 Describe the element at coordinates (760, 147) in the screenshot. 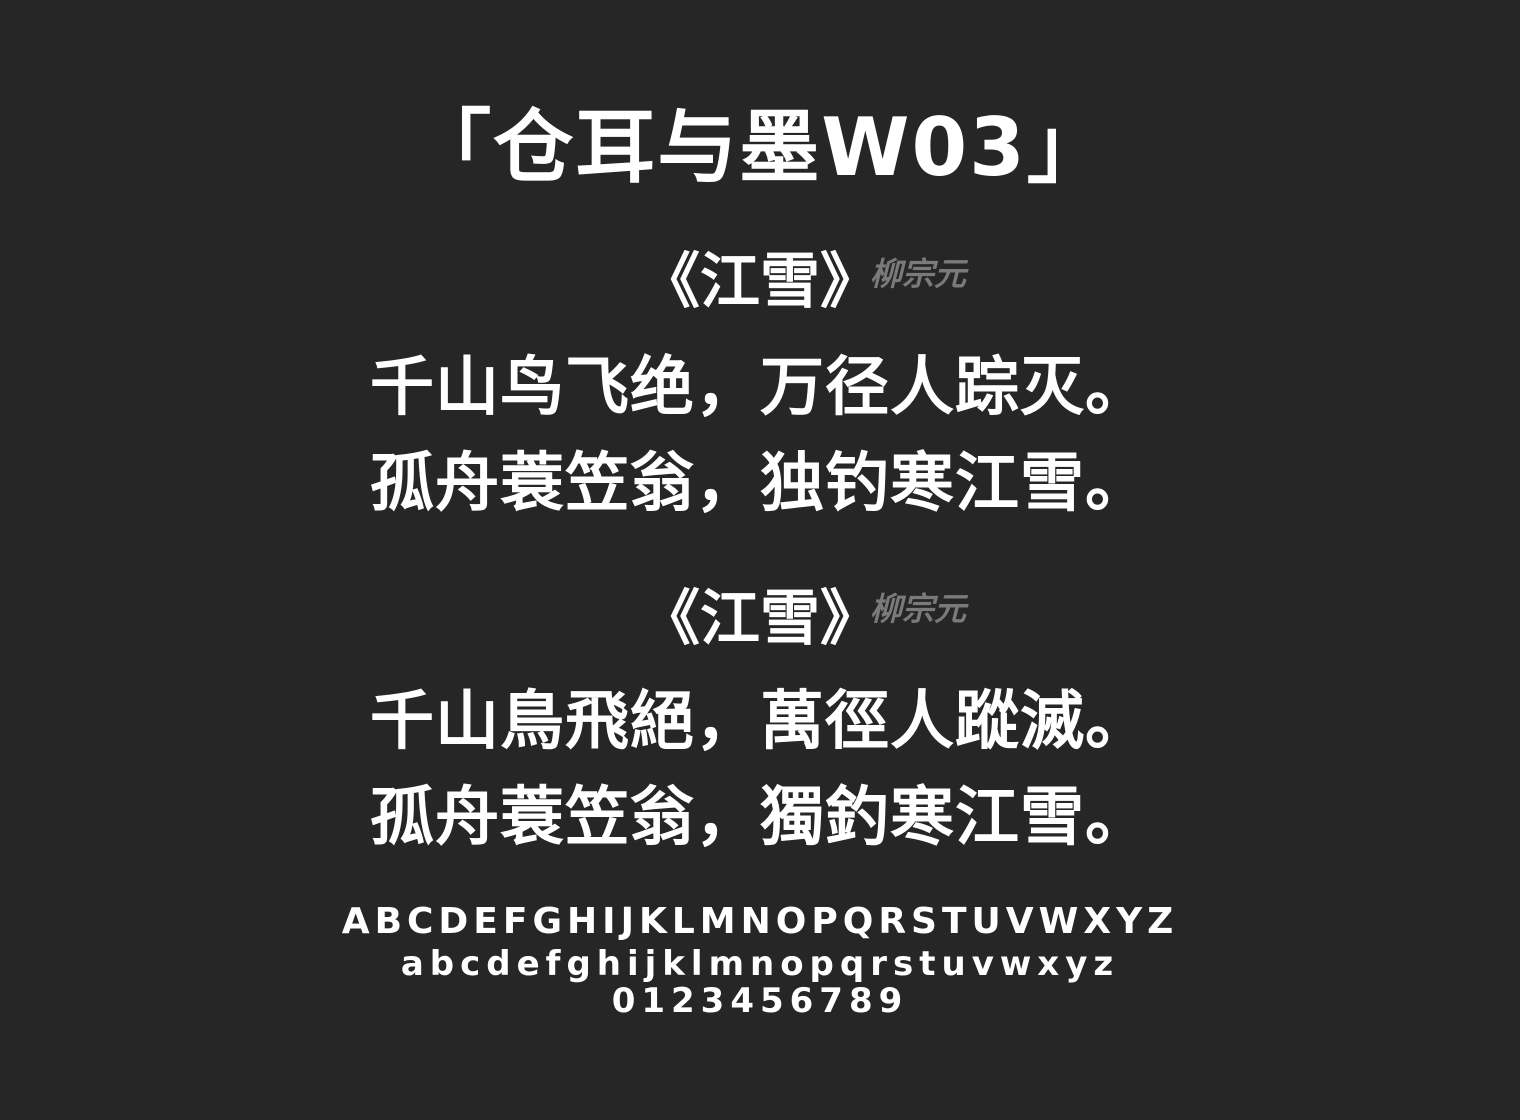

I see `font-name-heading: 「仓耳与墨W03」` at that location.